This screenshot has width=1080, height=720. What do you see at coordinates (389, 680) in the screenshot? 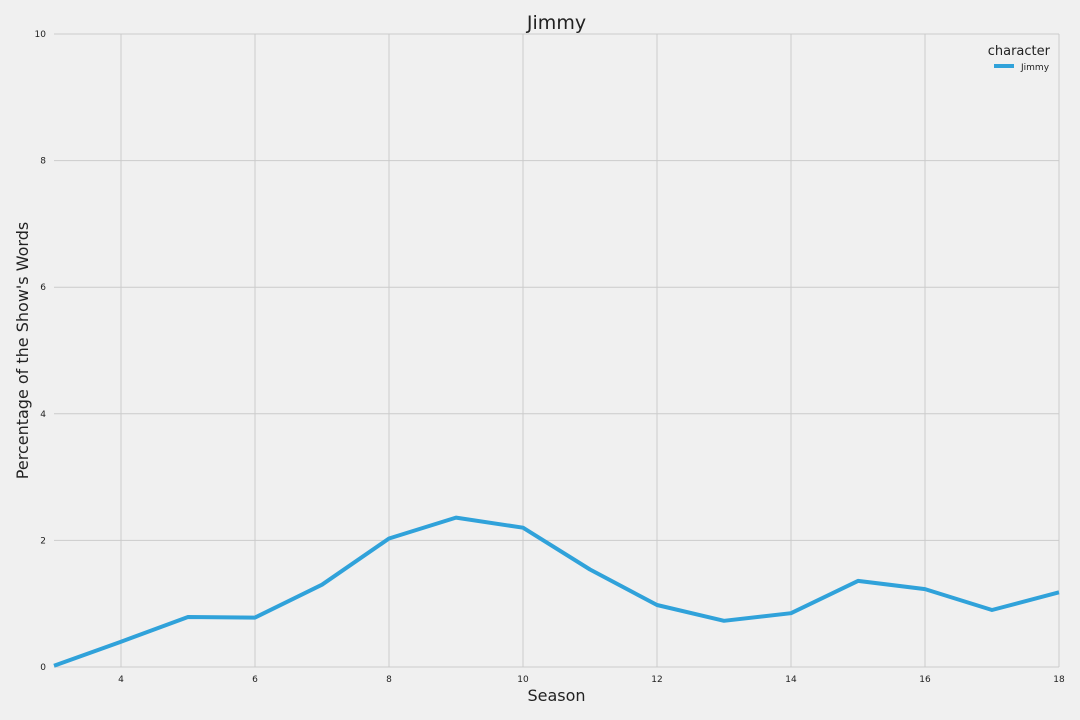
I see `x-tick-label-8: 8` at bounding box center [389, 680].